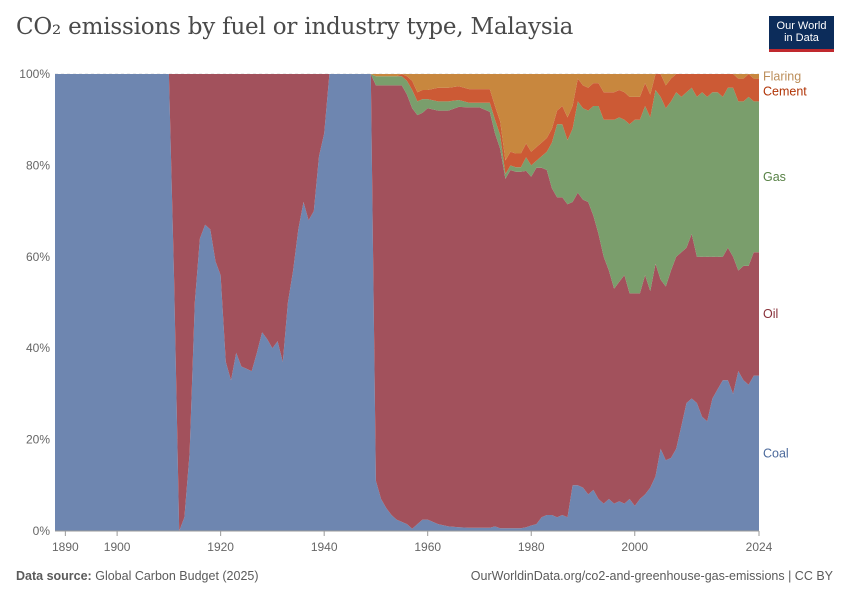 This screenshot has height=600, width=850. I want to click on owid-logo: Our World in Data, so click(801, 34).